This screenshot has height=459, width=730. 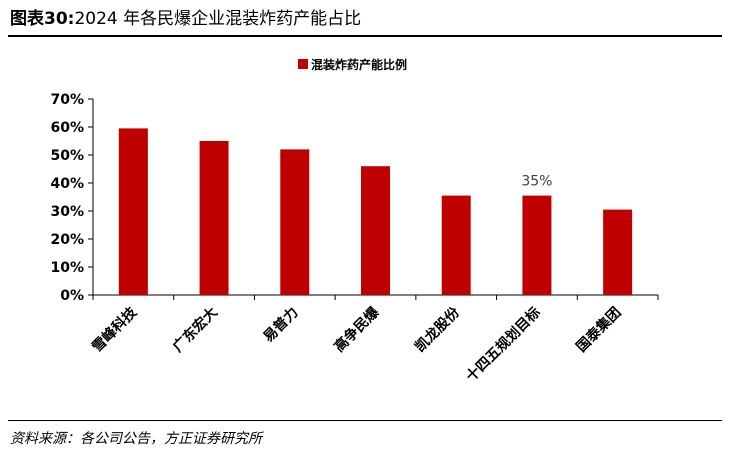 I want to click on figure-number: 图表30:, so click(x=42, y=19).